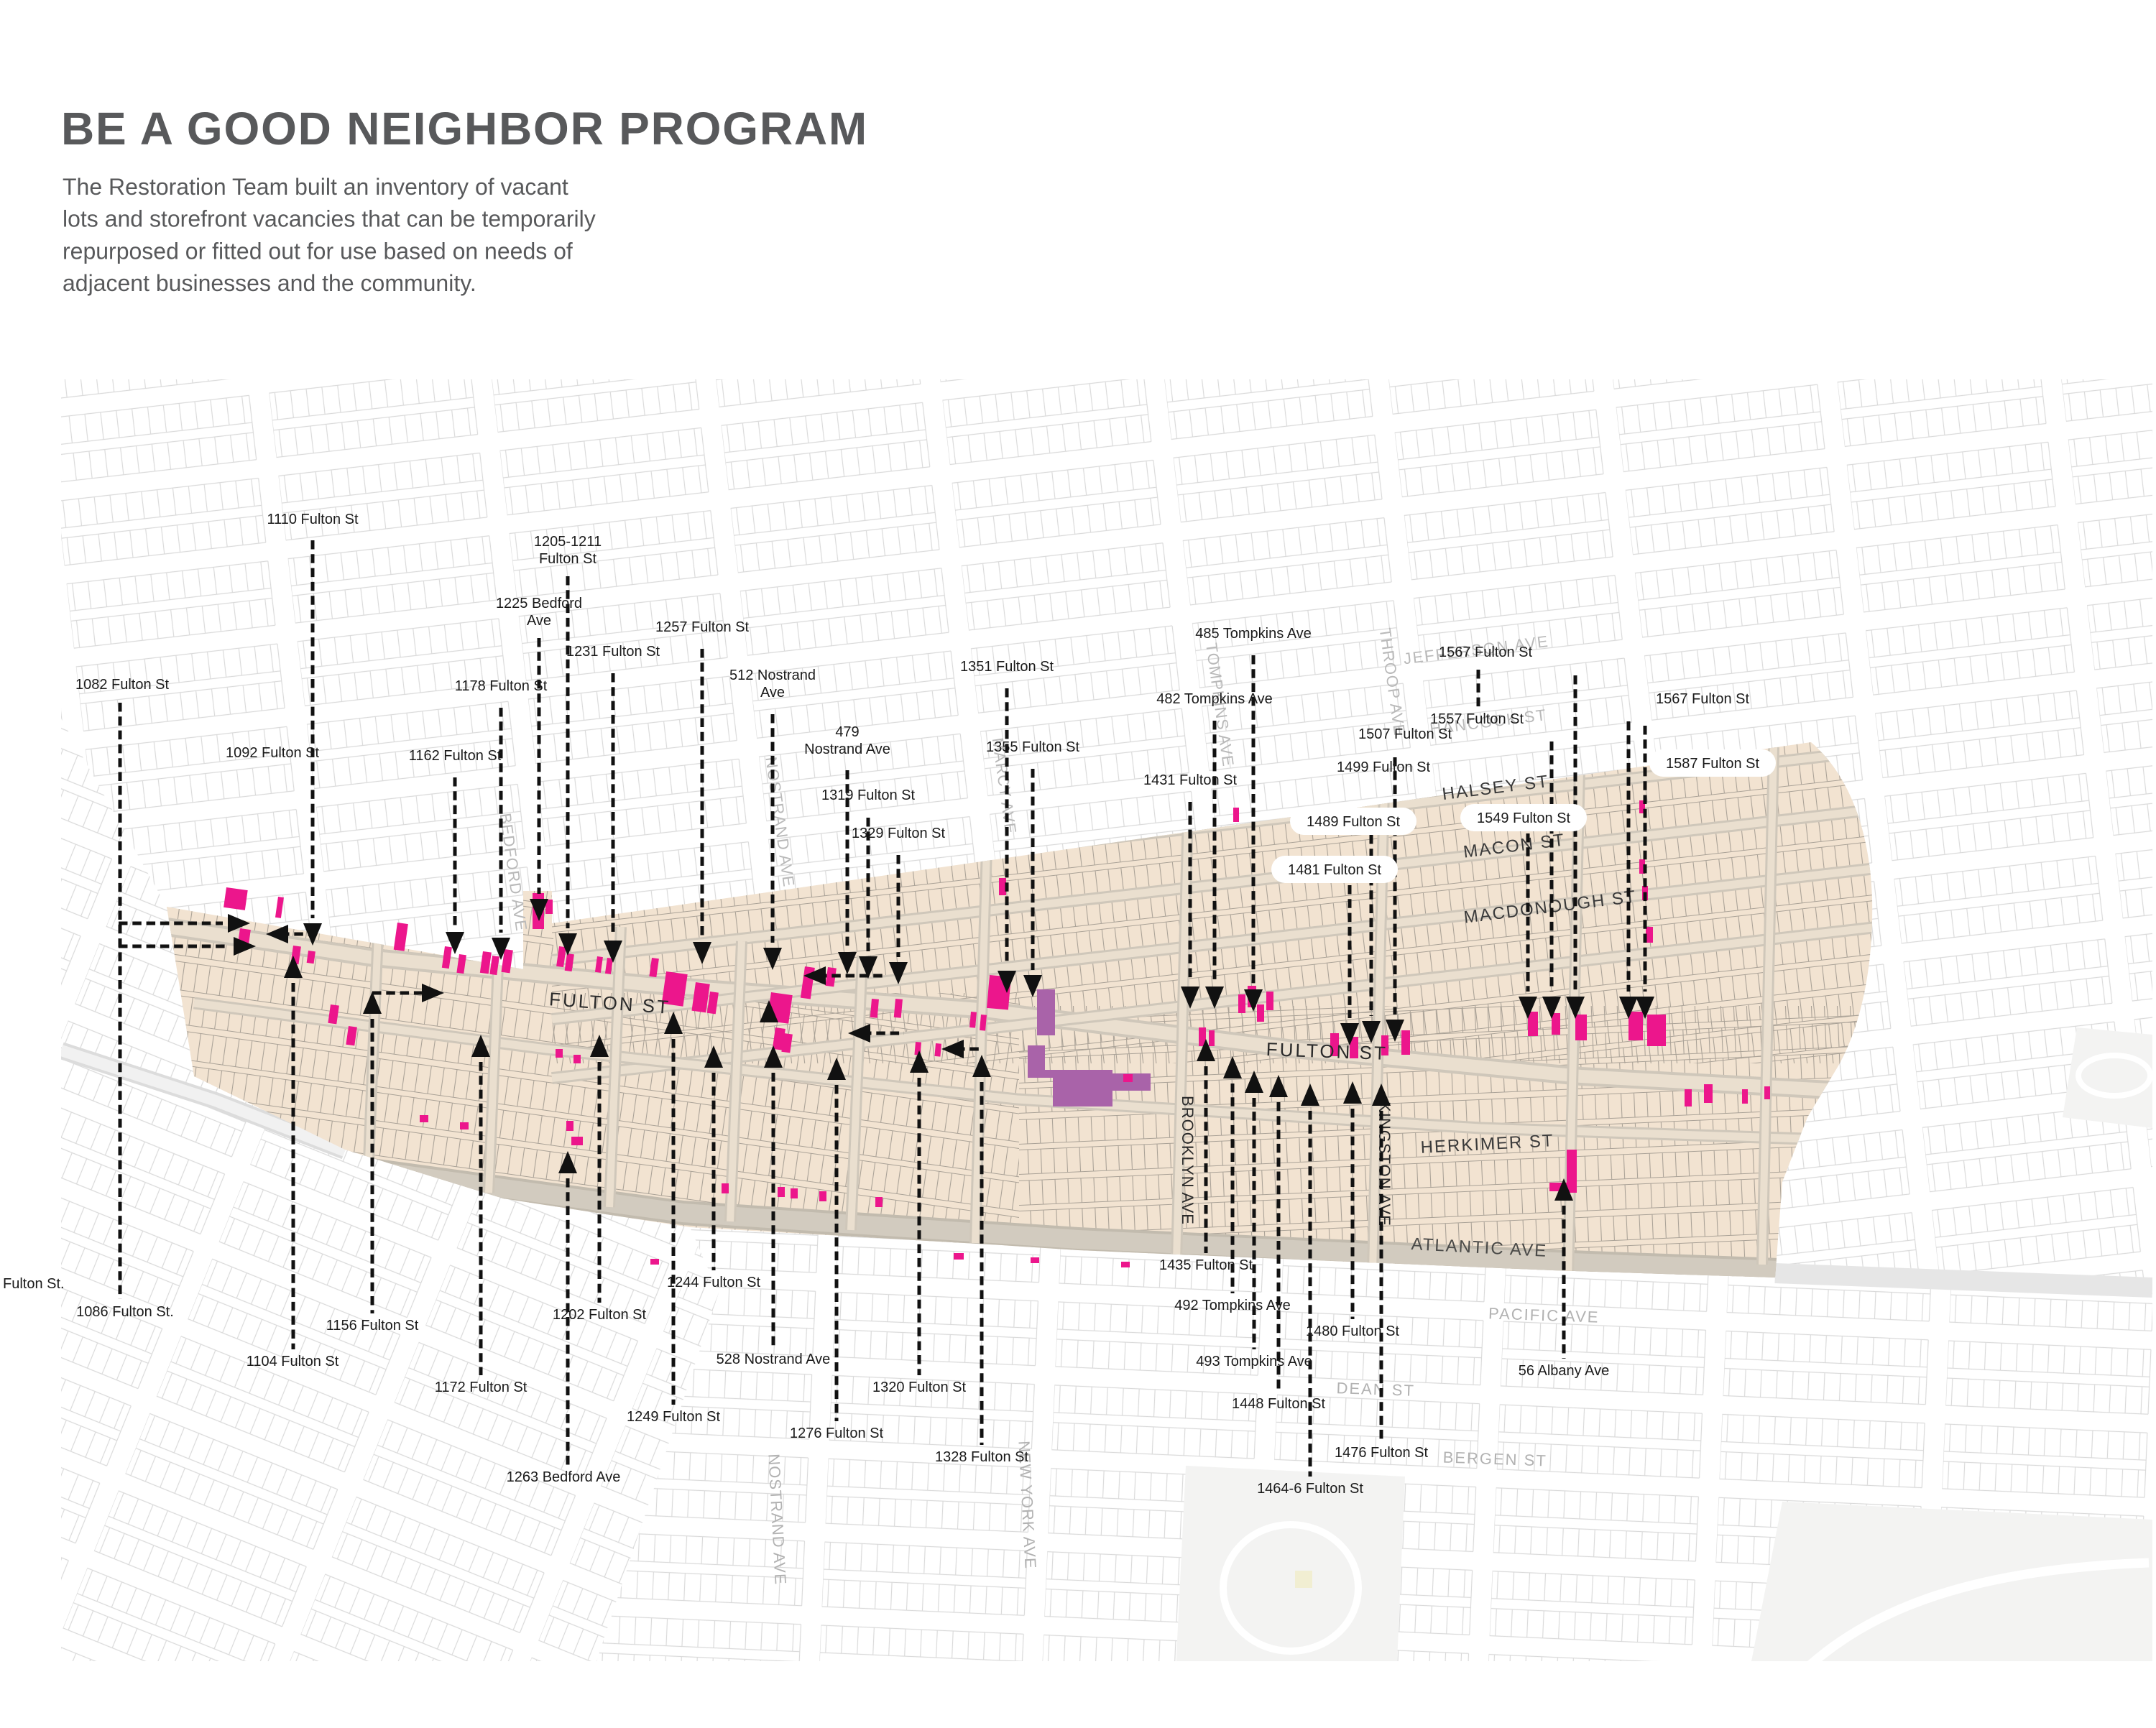  I want to click on svg-text: 482 Tompkins Ave, so click(1214, 699).